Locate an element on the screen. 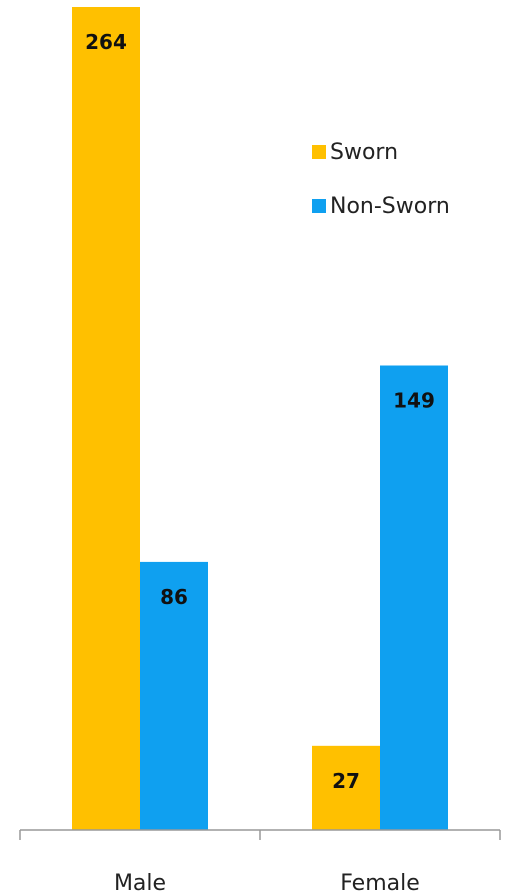  bar-female-sworn is located at coordinates (346, 787).